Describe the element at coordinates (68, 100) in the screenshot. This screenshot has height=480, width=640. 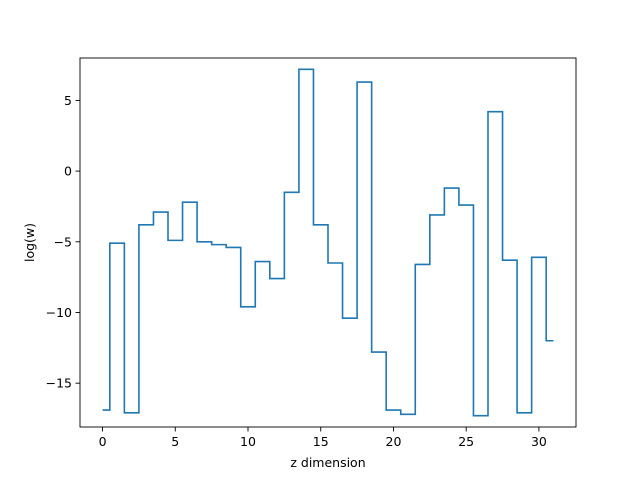
I see `y-tick-label: 5` at that location.